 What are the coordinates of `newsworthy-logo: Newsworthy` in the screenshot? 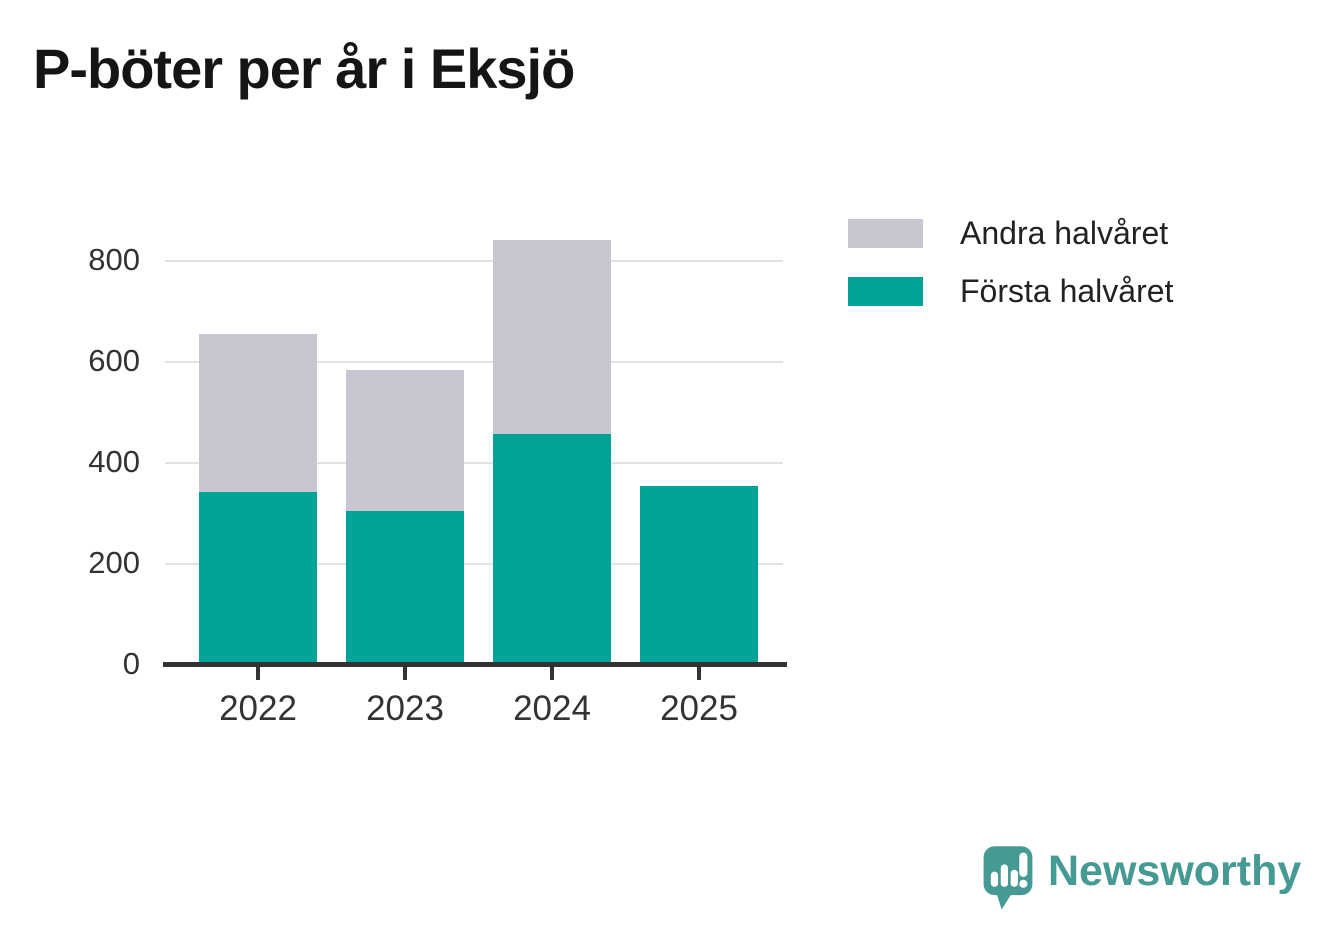 It's located at (1140, 877).